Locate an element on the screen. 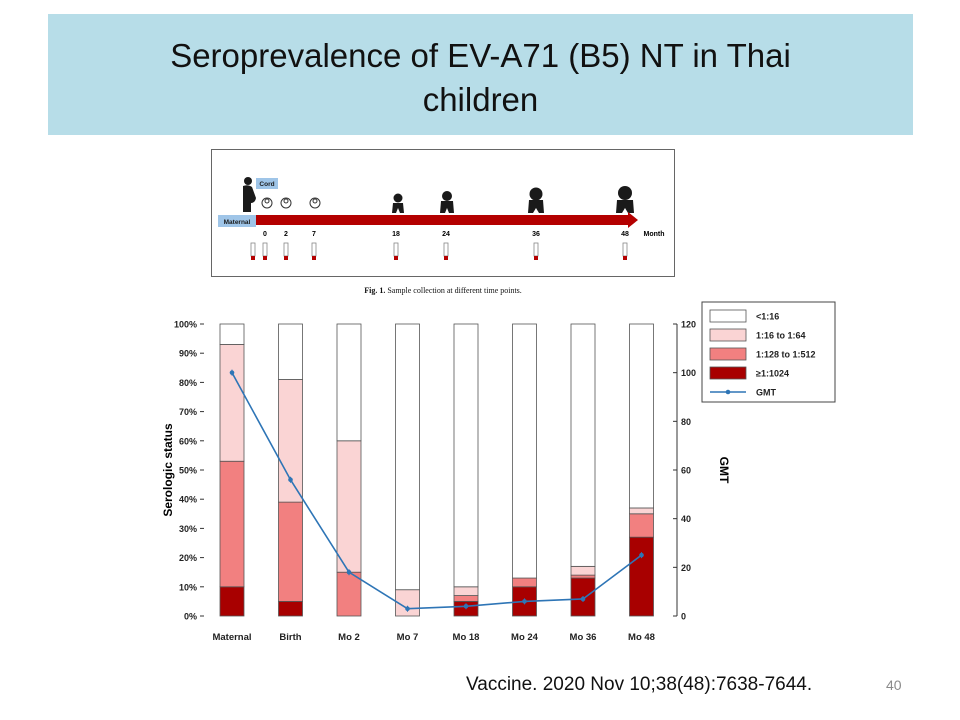 The image size is (960, 720). timepoint-label: 0 is located at coordinates (265, 234).